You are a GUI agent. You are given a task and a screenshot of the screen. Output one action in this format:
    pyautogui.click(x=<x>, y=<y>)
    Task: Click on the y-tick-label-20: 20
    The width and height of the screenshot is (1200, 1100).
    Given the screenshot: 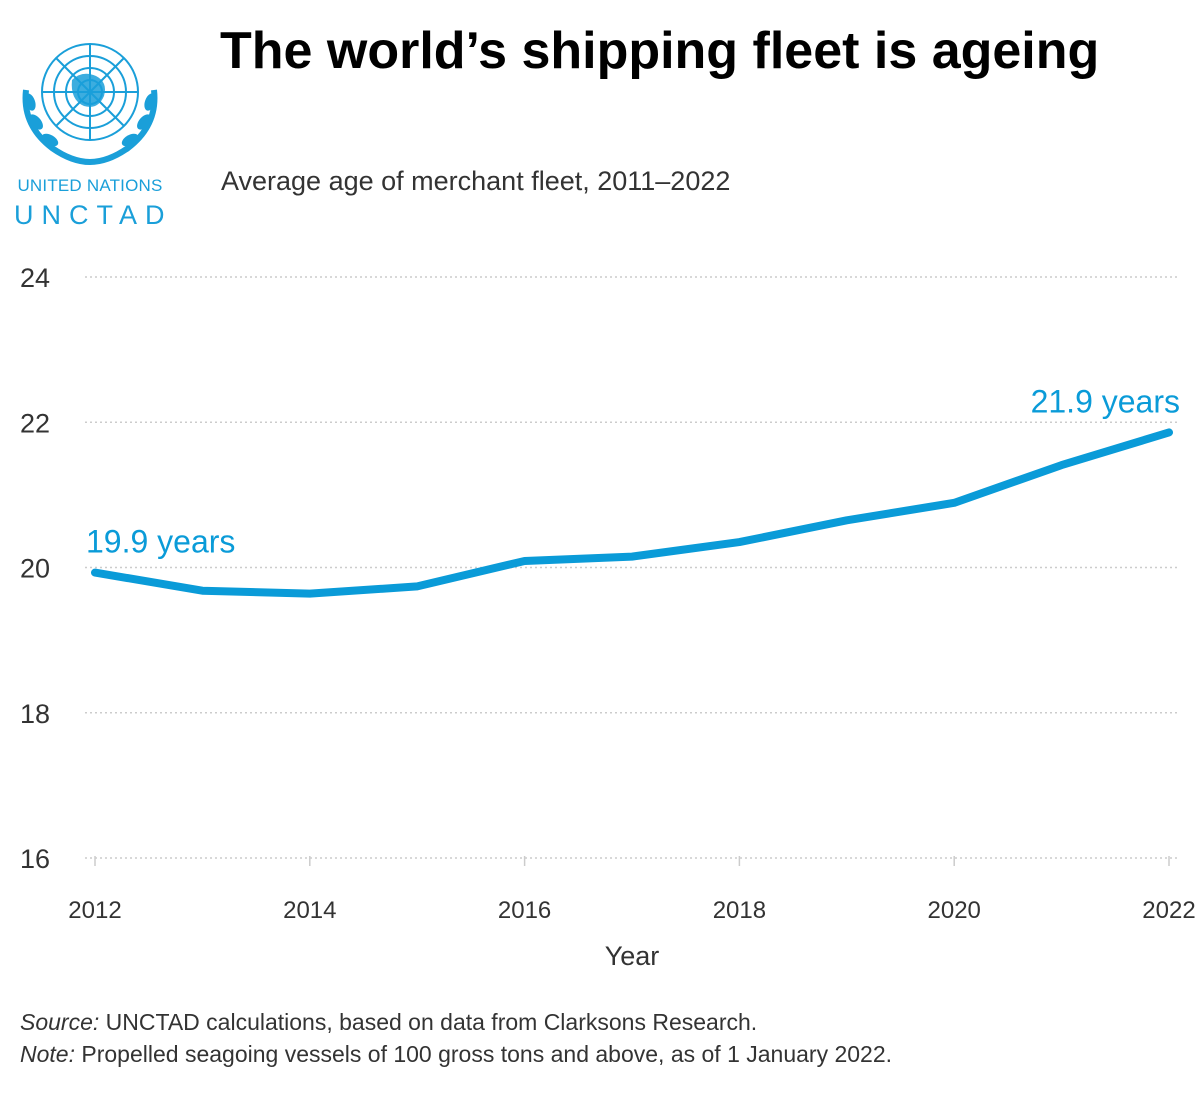 What is the action you would take?
    pyautogui.click(x=35, y=569)
    